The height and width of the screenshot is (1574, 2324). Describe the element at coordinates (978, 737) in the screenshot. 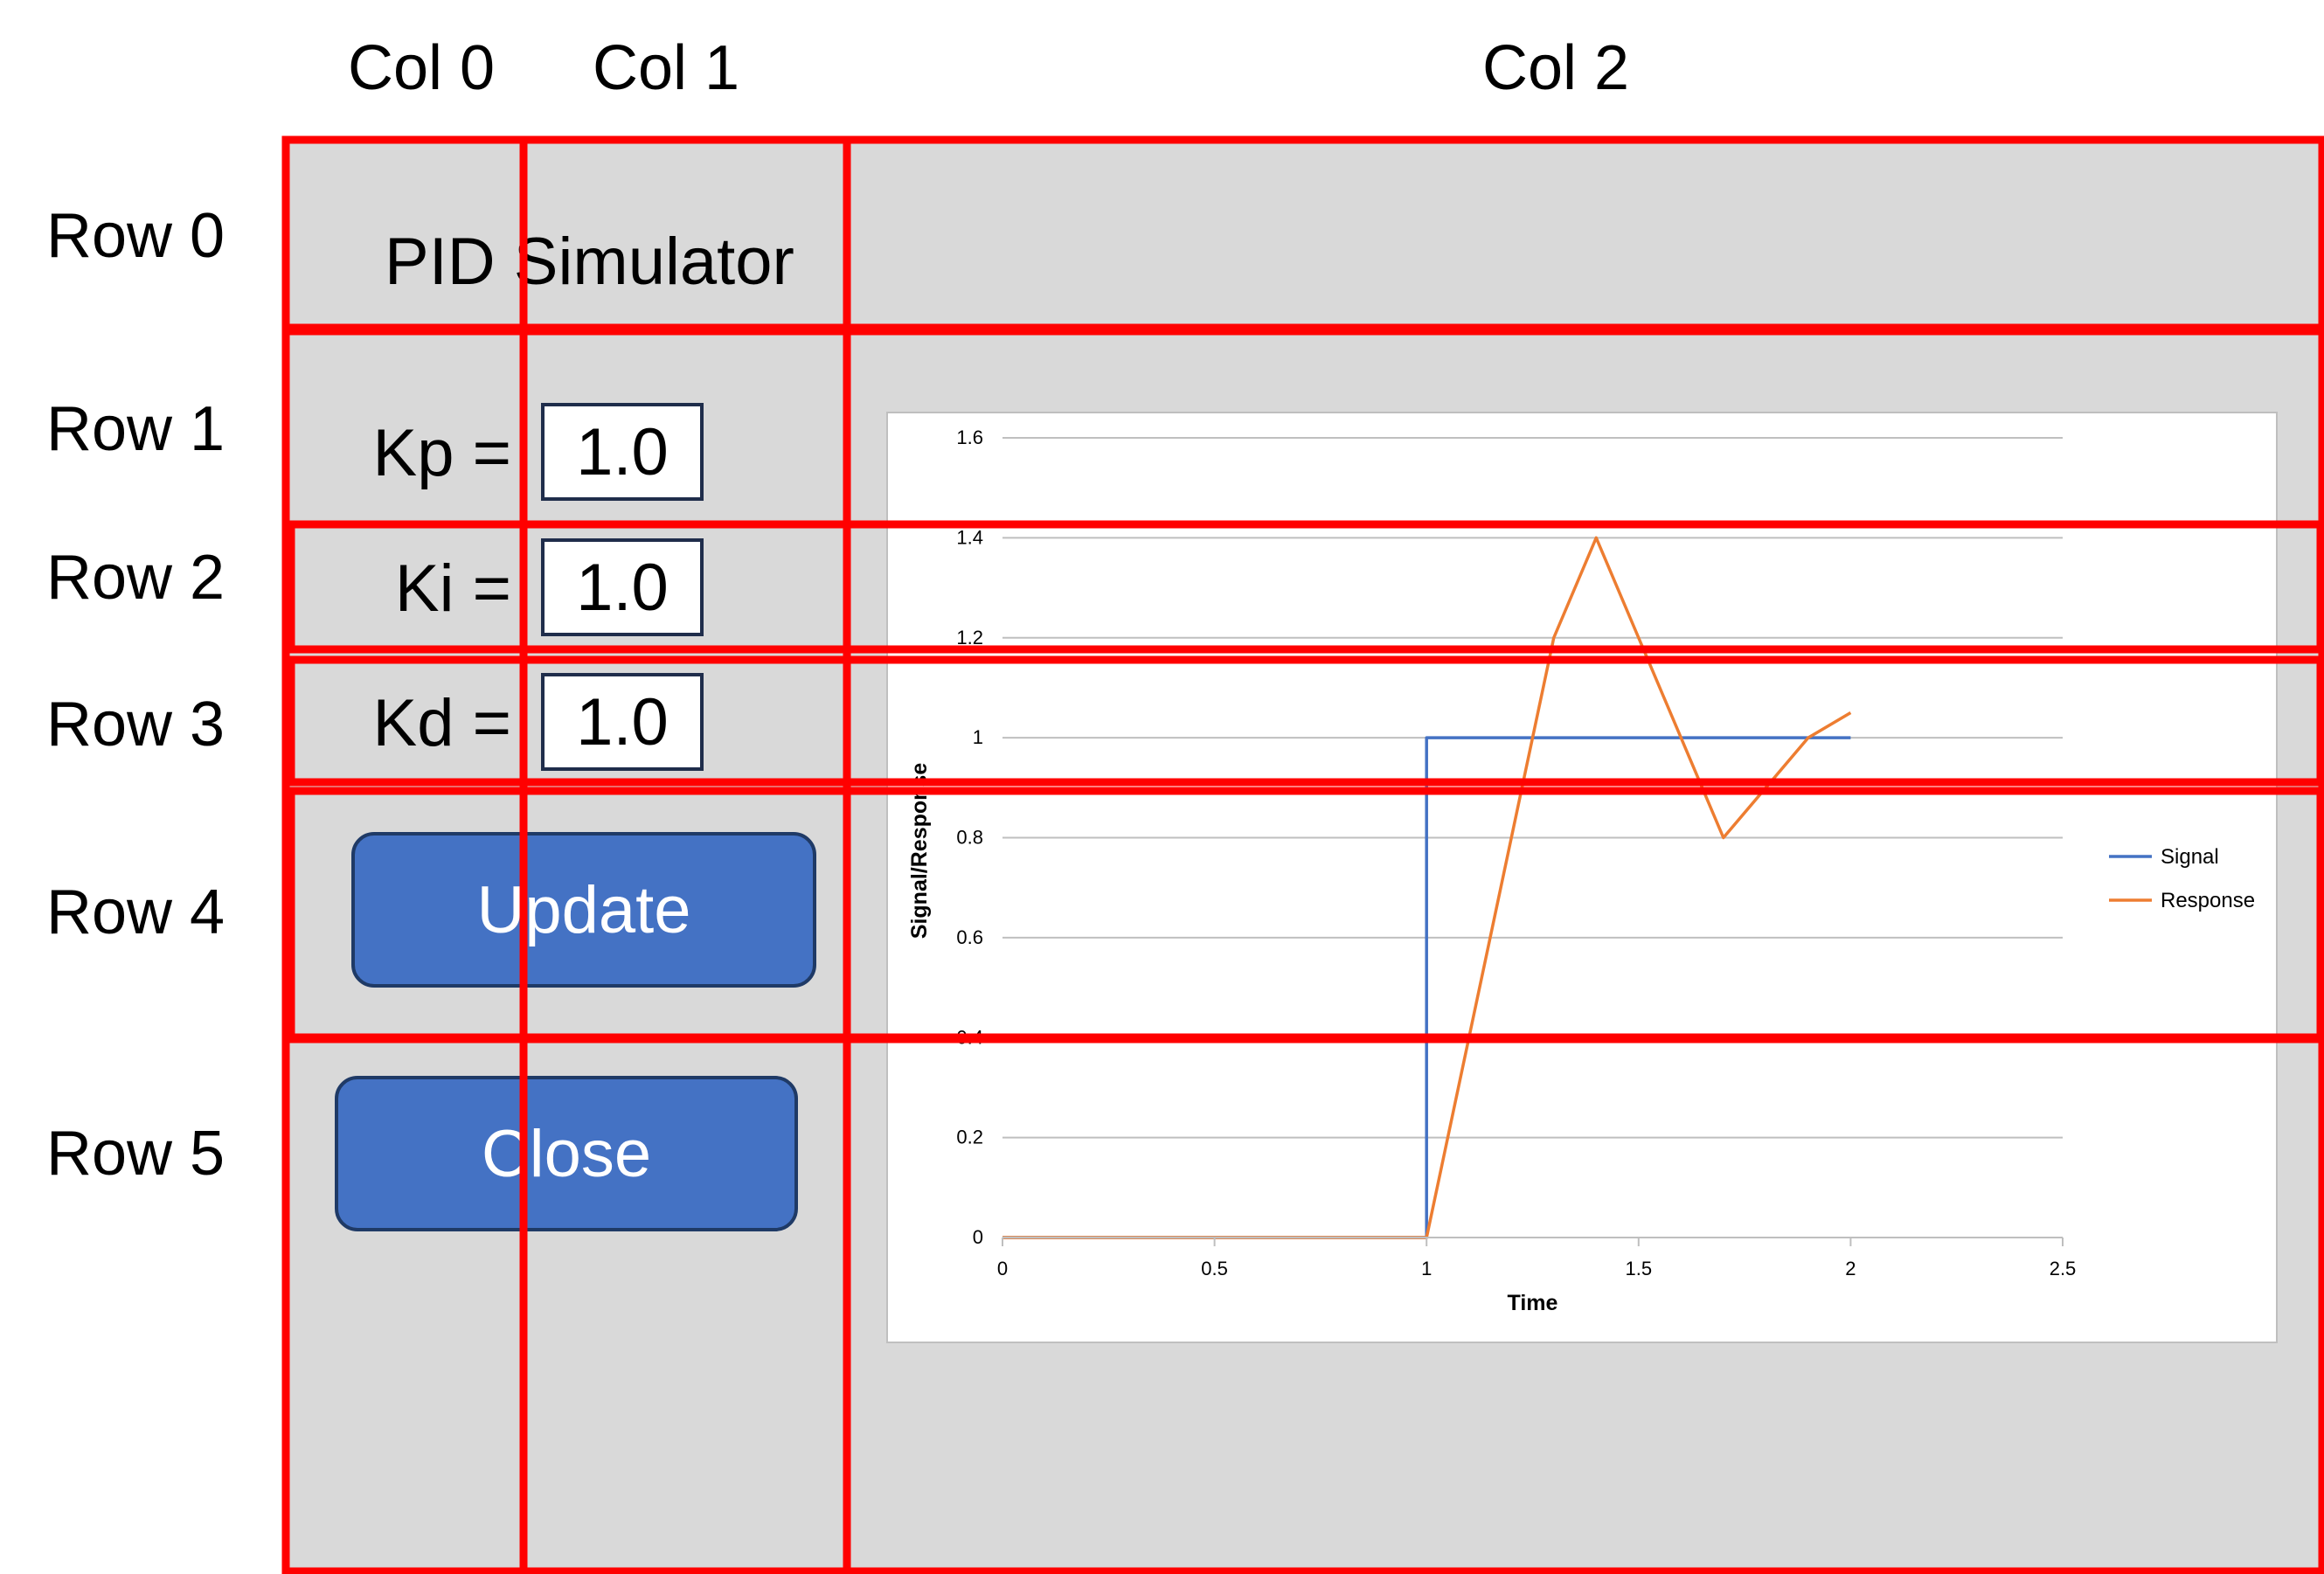

I see `y-tick-label: 1` at that location.